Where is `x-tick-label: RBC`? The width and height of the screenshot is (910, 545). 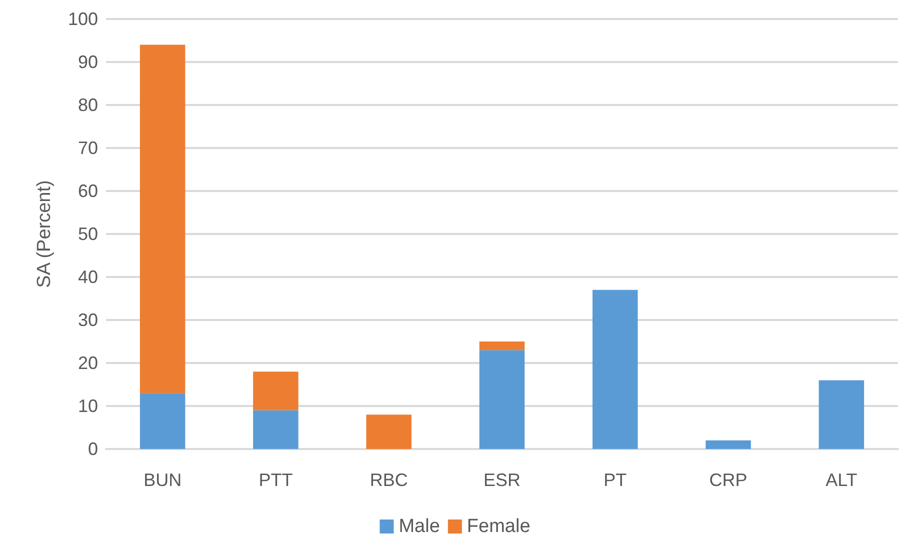
x-tick-label: RBC is located at coordinates (389, 480).